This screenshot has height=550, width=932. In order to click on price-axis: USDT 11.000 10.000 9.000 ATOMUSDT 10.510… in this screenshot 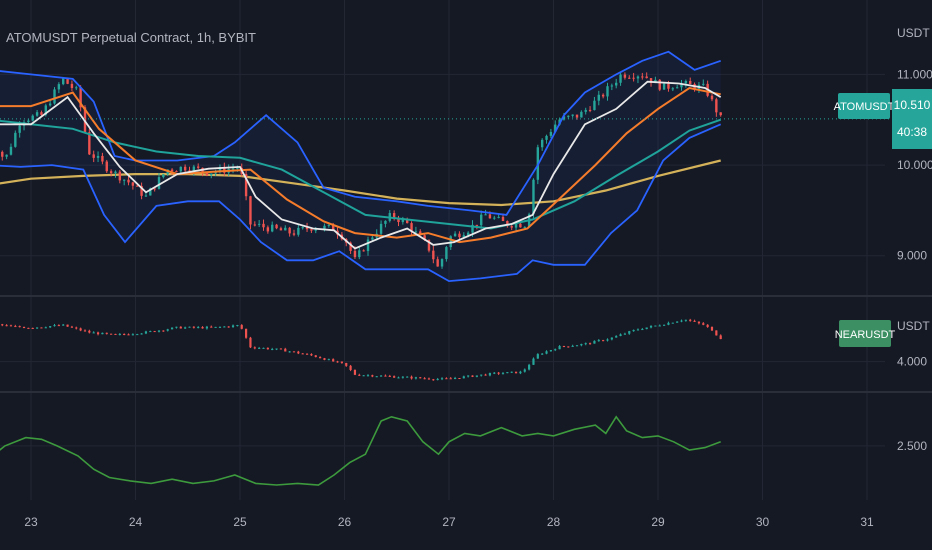, I will do `click(883, 144)`.